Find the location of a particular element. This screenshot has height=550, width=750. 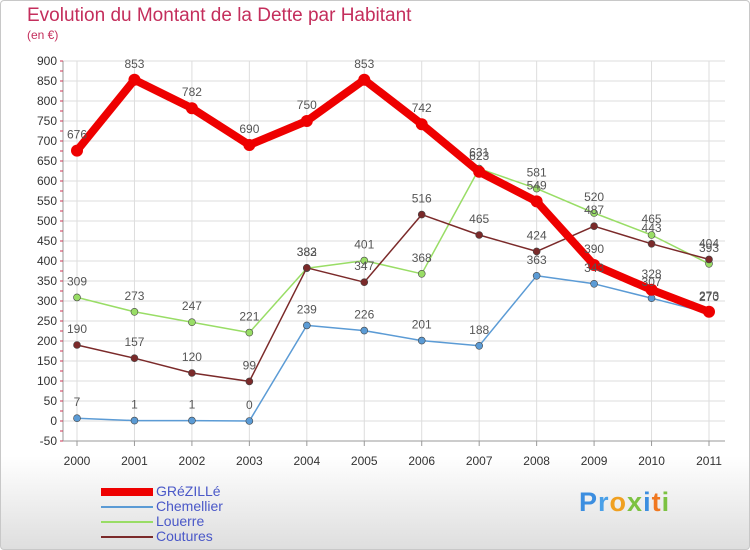

y-tick-label: -50 is located at coordinates (49, 441).